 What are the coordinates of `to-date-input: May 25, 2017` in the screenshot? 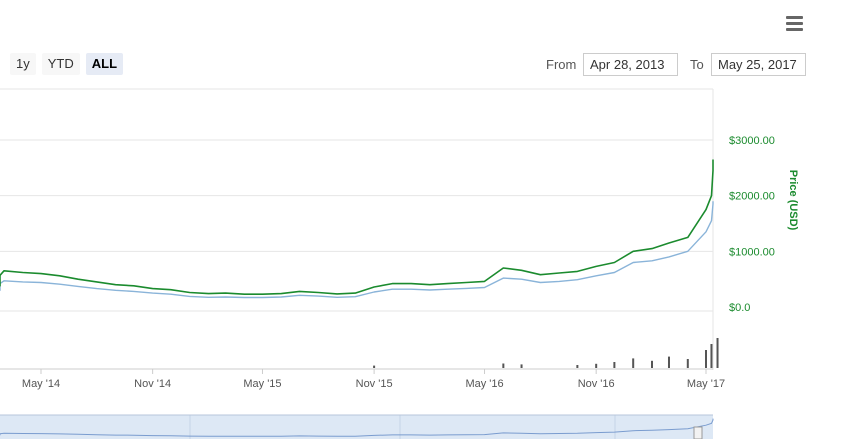 It's located at (758, 64).